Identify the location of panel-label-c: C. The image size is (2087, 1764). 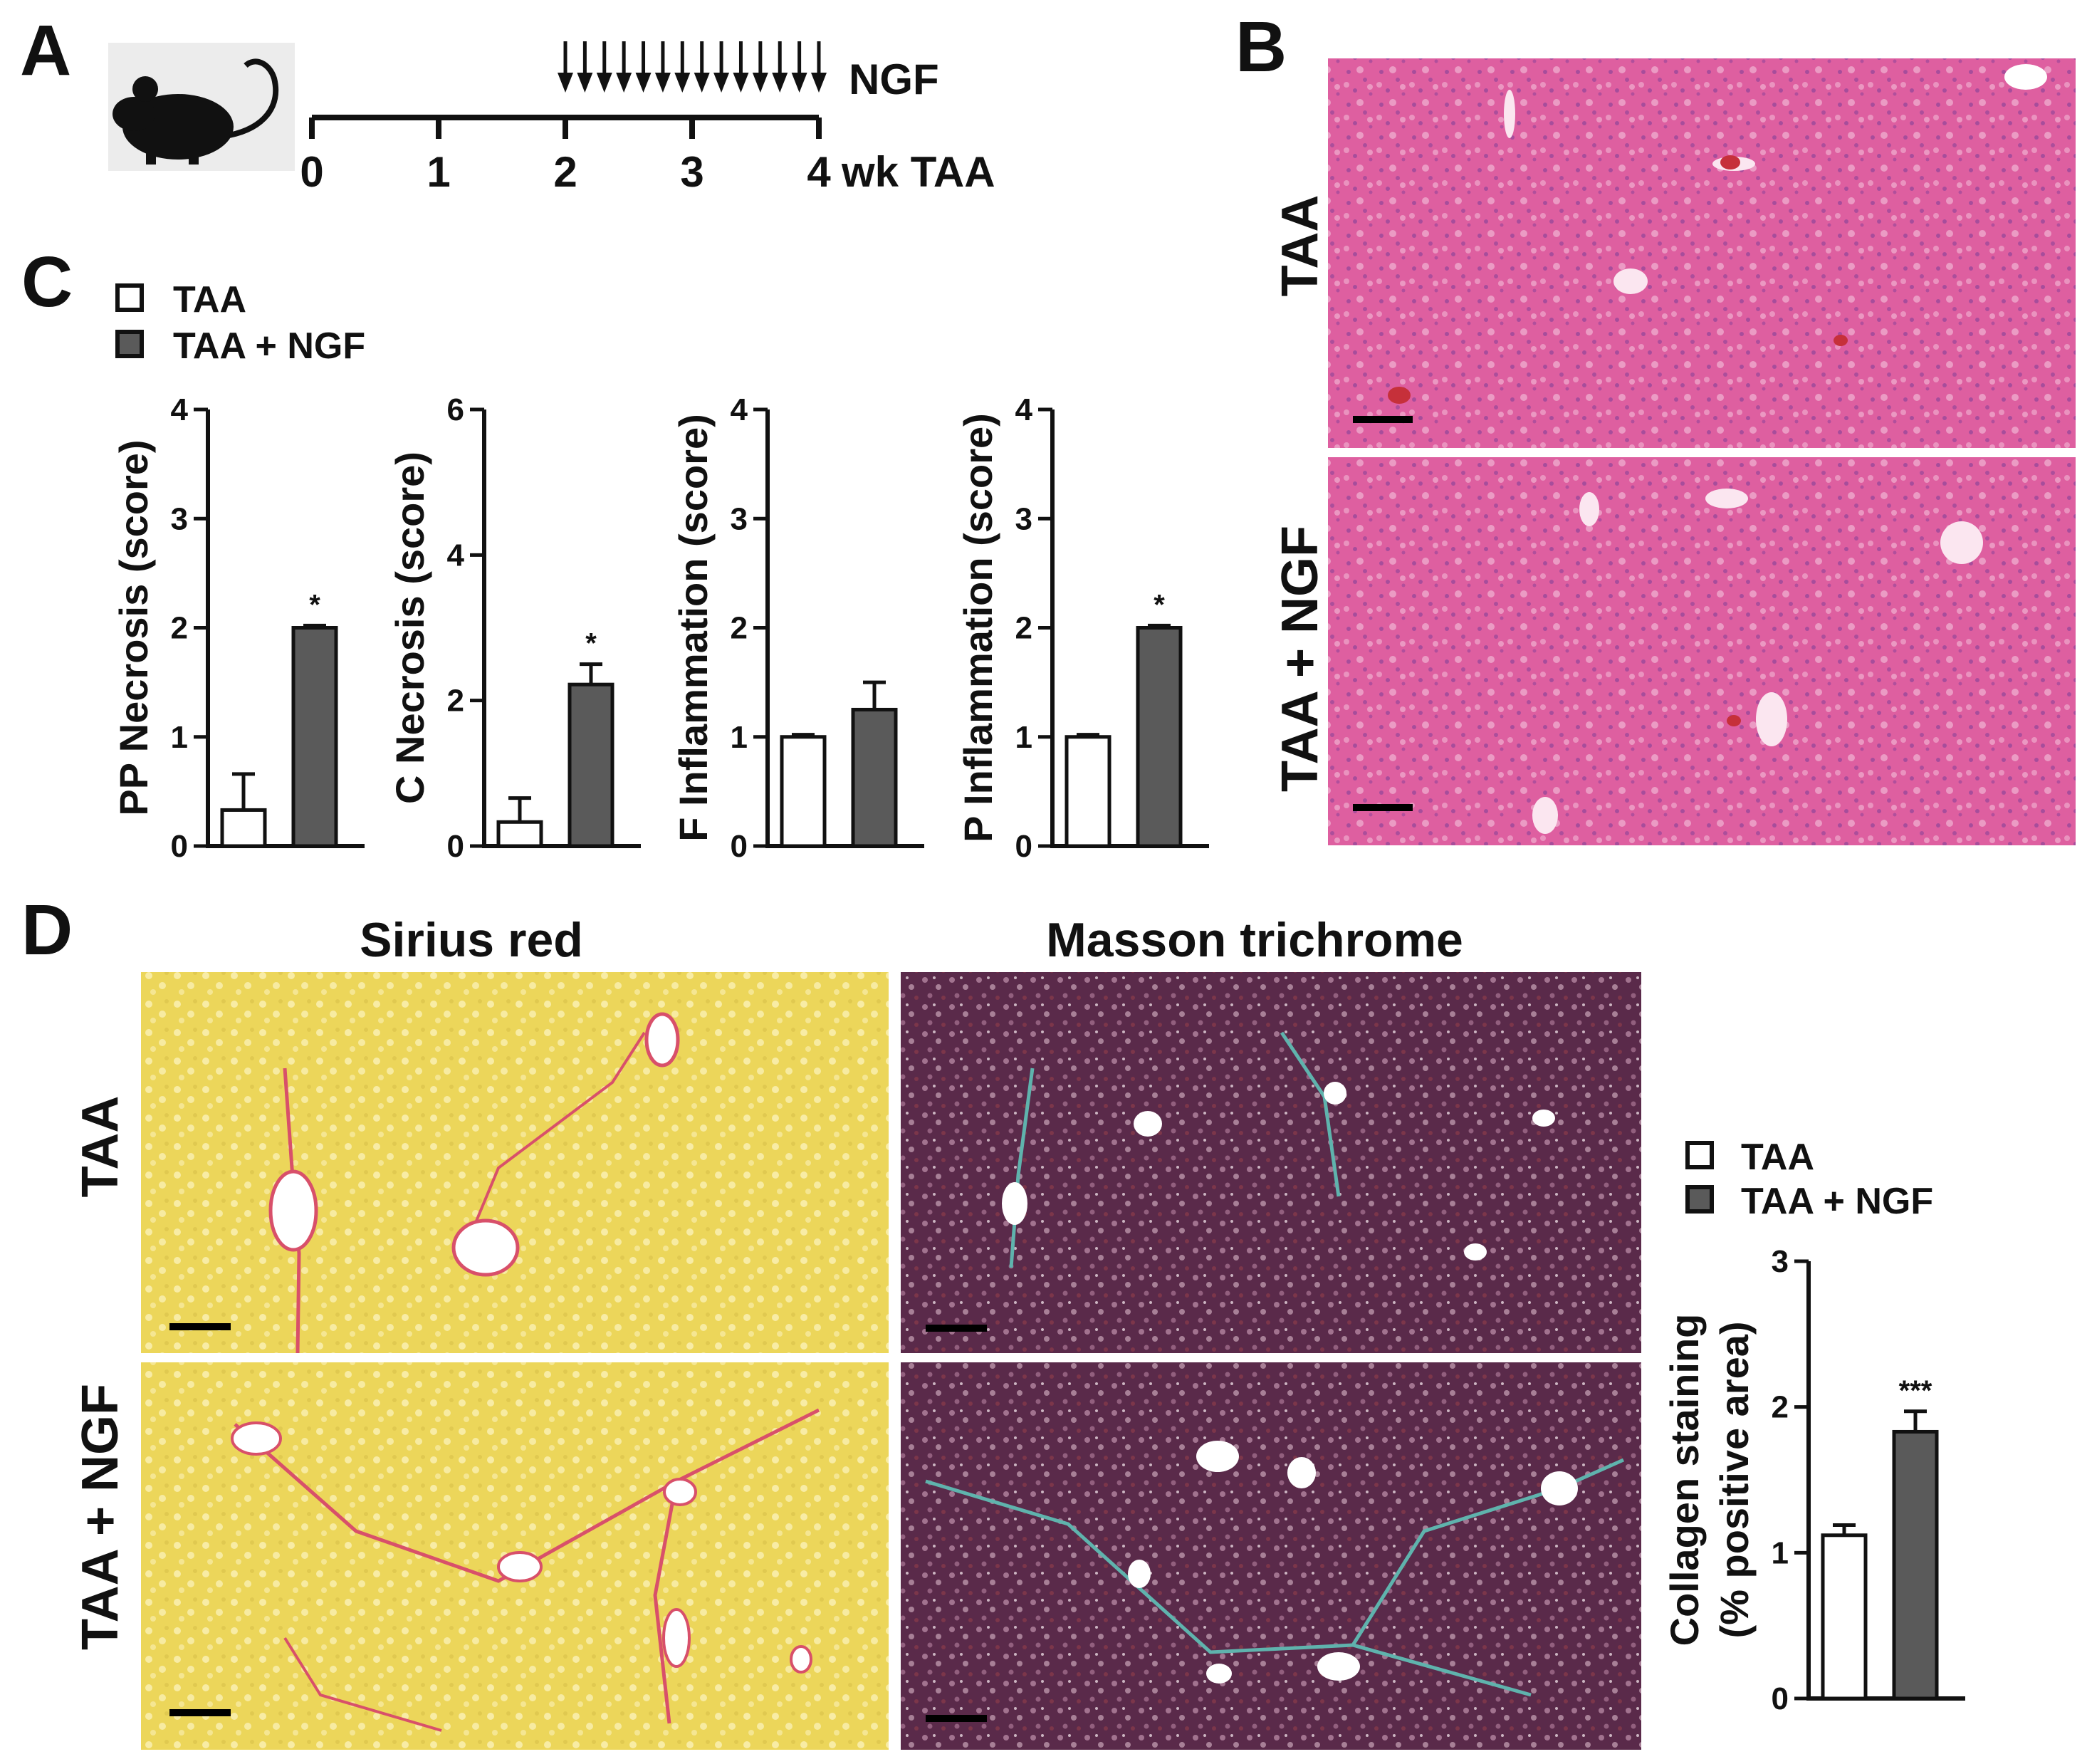
(47, 282).